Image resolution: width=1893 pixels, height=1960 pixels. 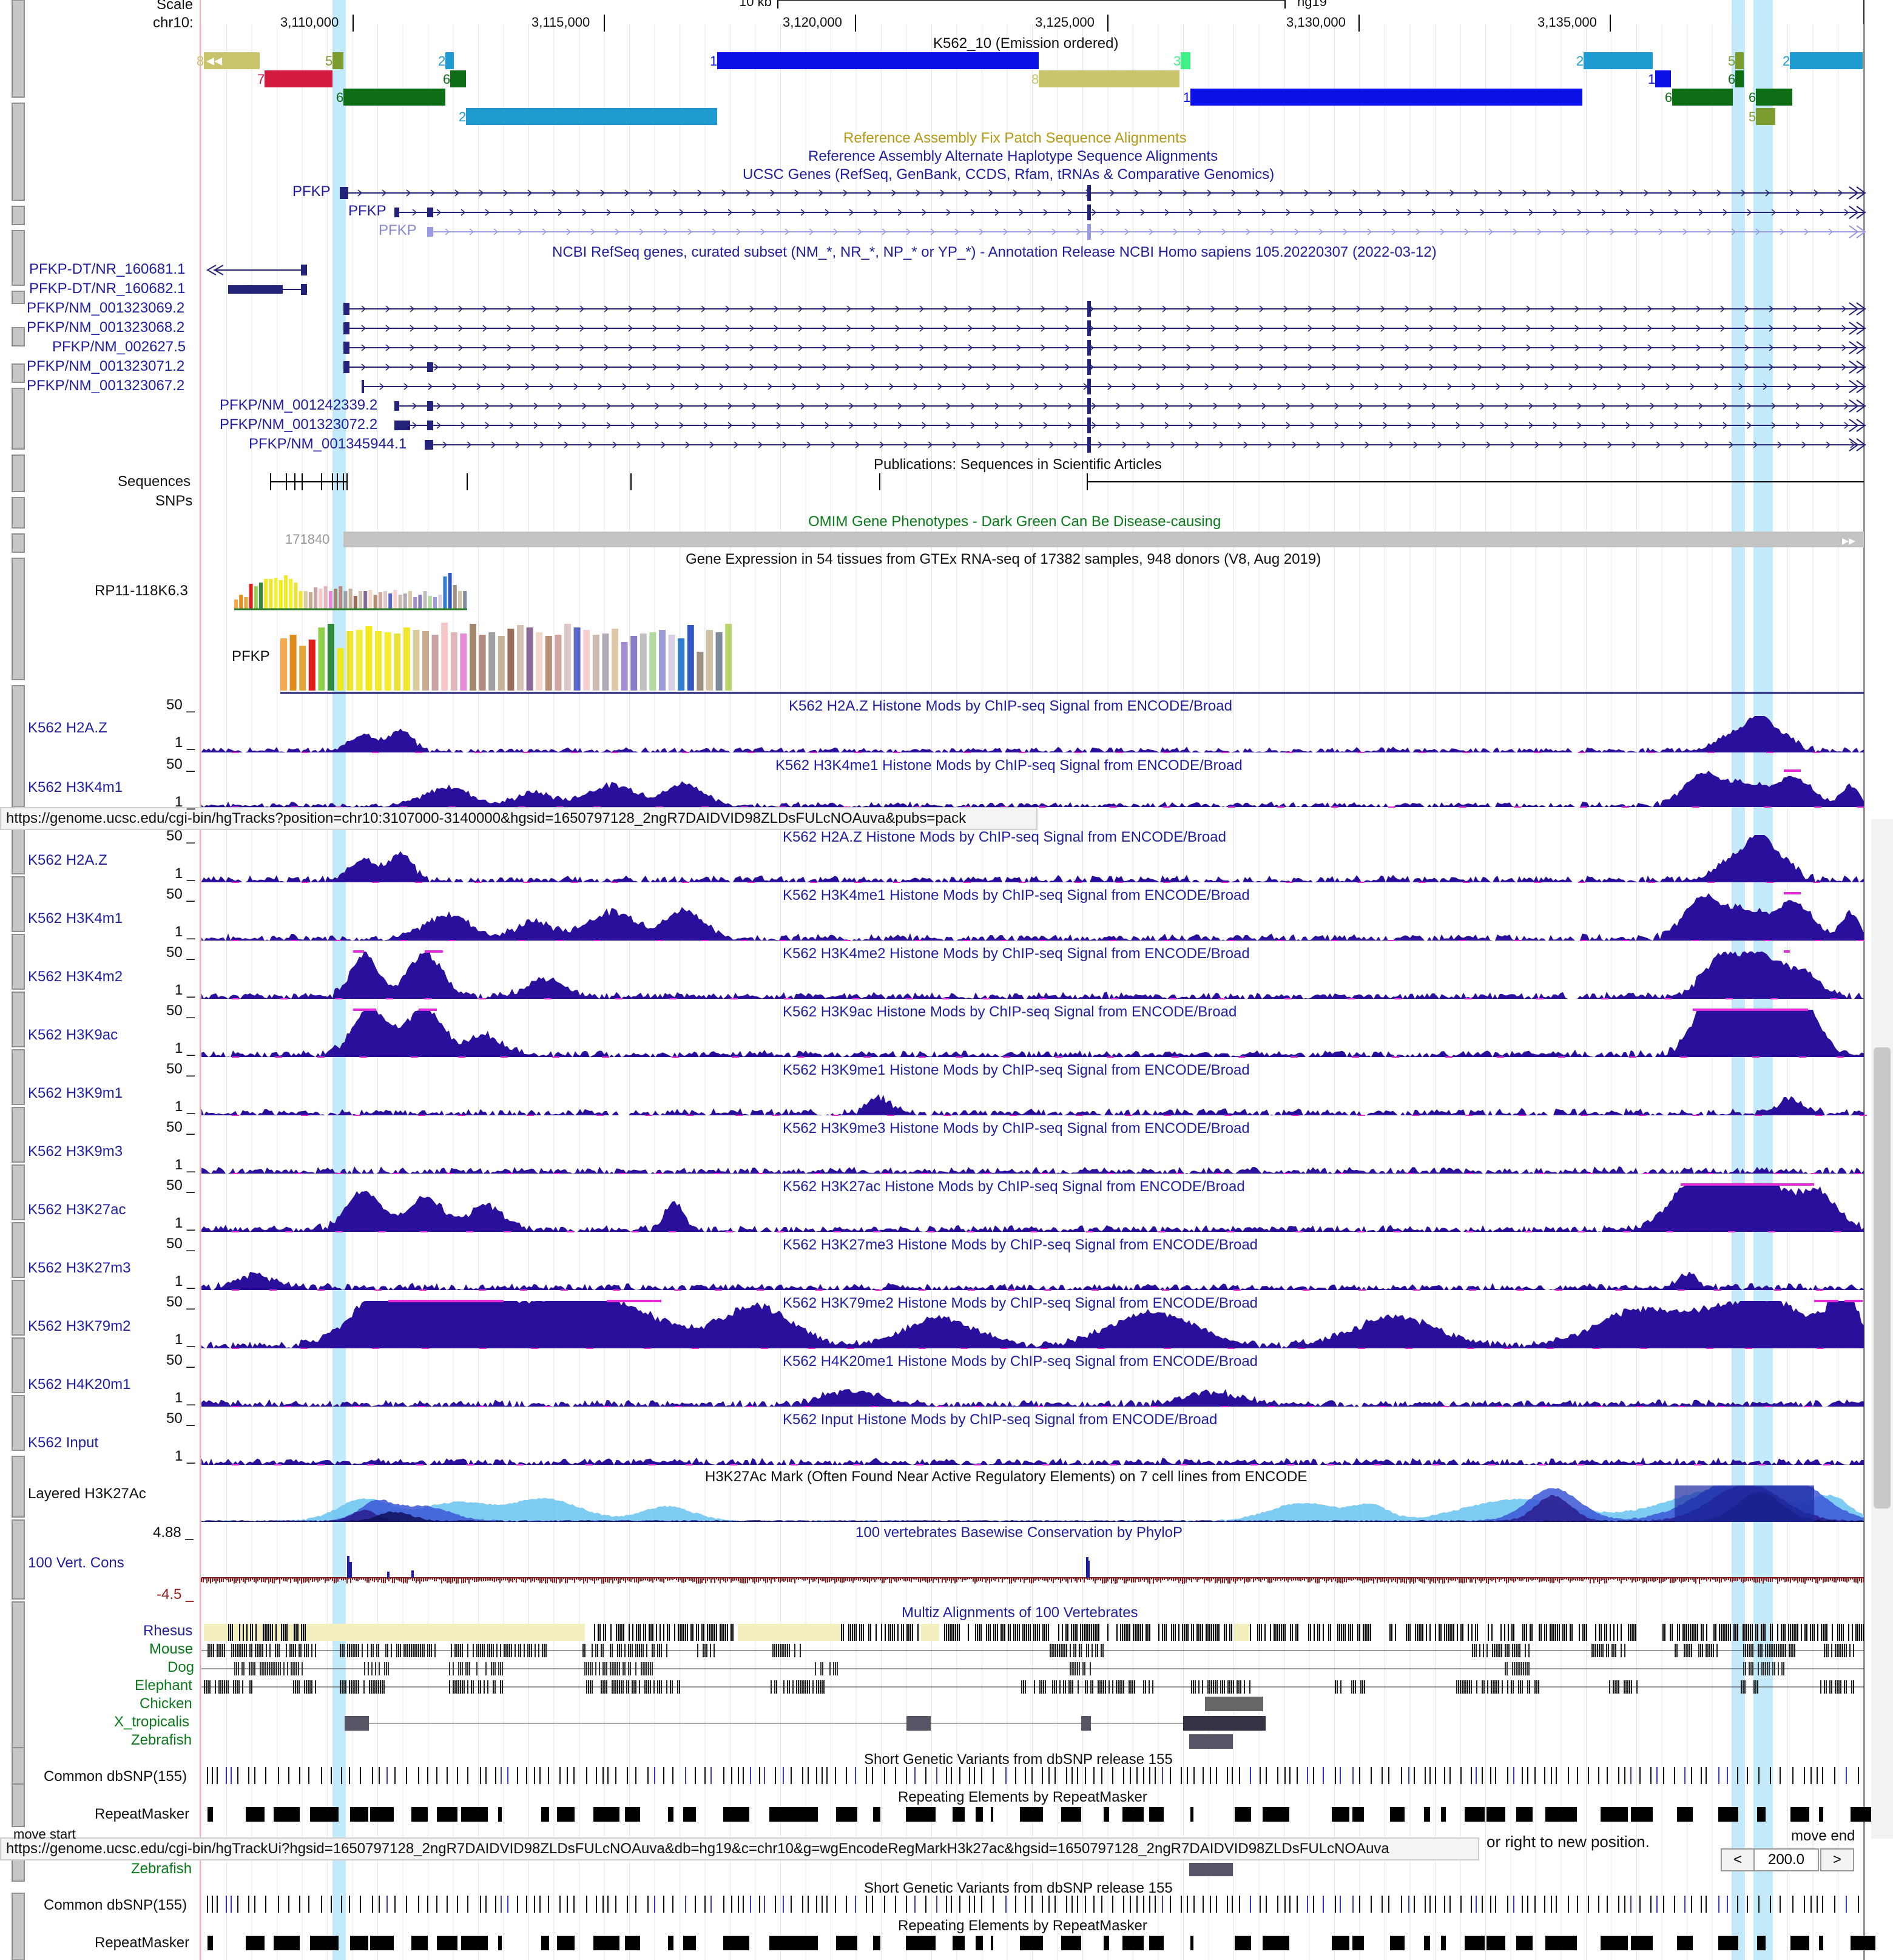 I want to click on vertical-scrollbar, so click(x=1882, y=1329).